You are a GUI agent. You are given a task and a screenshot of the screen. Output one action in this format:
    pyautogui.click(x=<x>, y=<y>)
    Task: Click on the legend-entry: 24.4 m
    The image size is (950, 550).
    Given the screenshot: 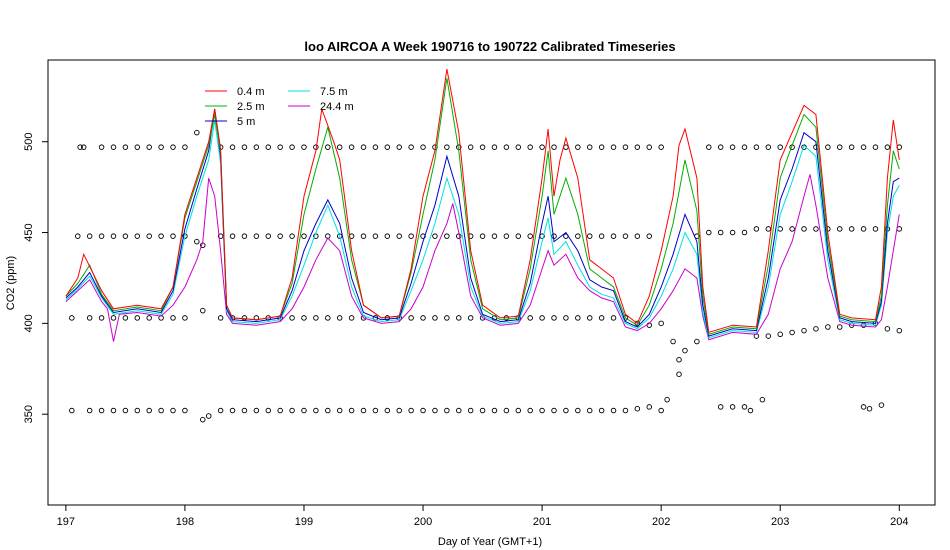 What is the action you would take?
    pyautogui.click(x=337, y=107)
    